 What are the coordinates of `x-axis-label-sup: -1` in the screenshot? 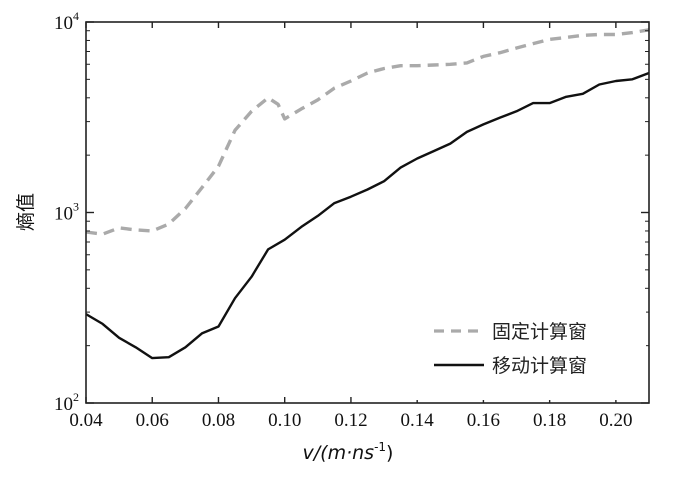 It's located at (380, 447).